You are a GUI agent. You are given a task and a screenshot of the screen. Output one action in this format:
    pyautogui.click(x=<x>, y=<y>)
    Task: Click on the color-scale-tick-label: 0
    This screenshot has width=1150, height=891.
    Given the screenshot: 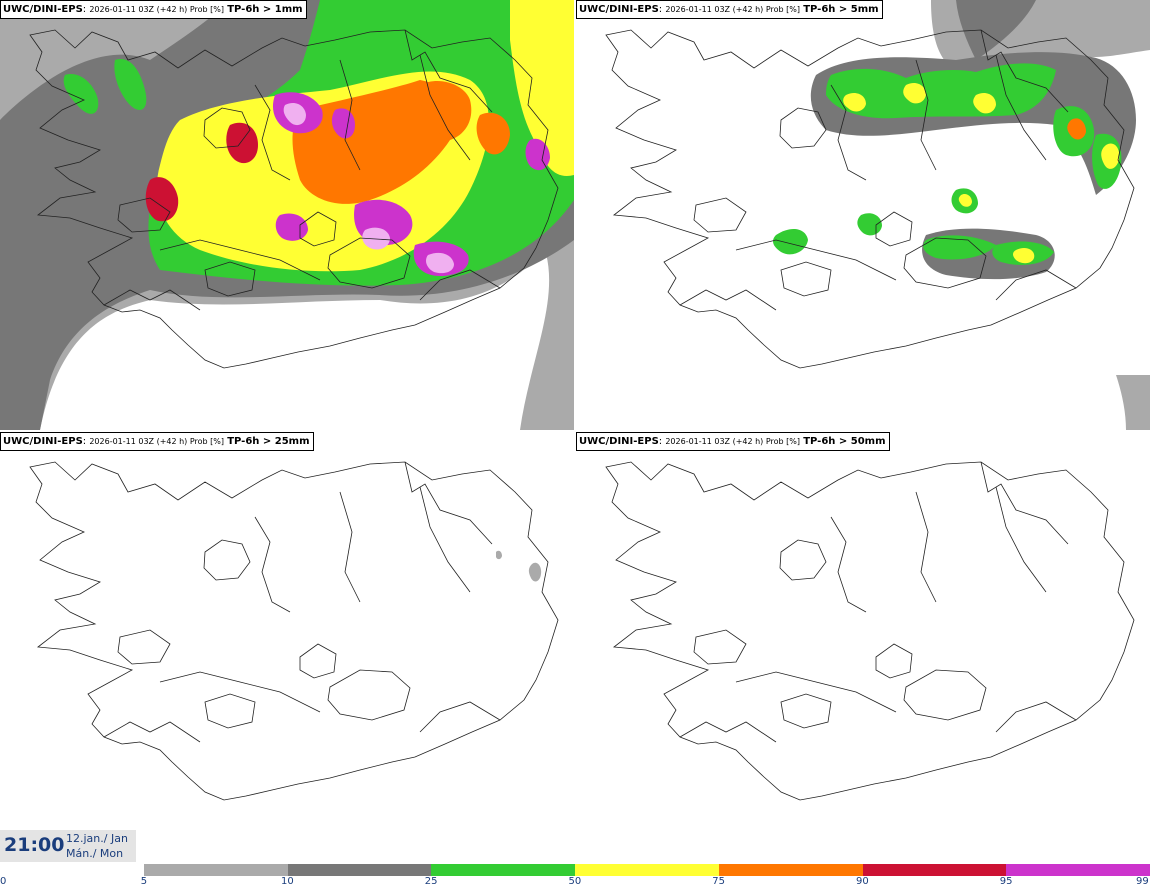 What is the action you would take?
    pyautogui.click(x=3, y=881)
    